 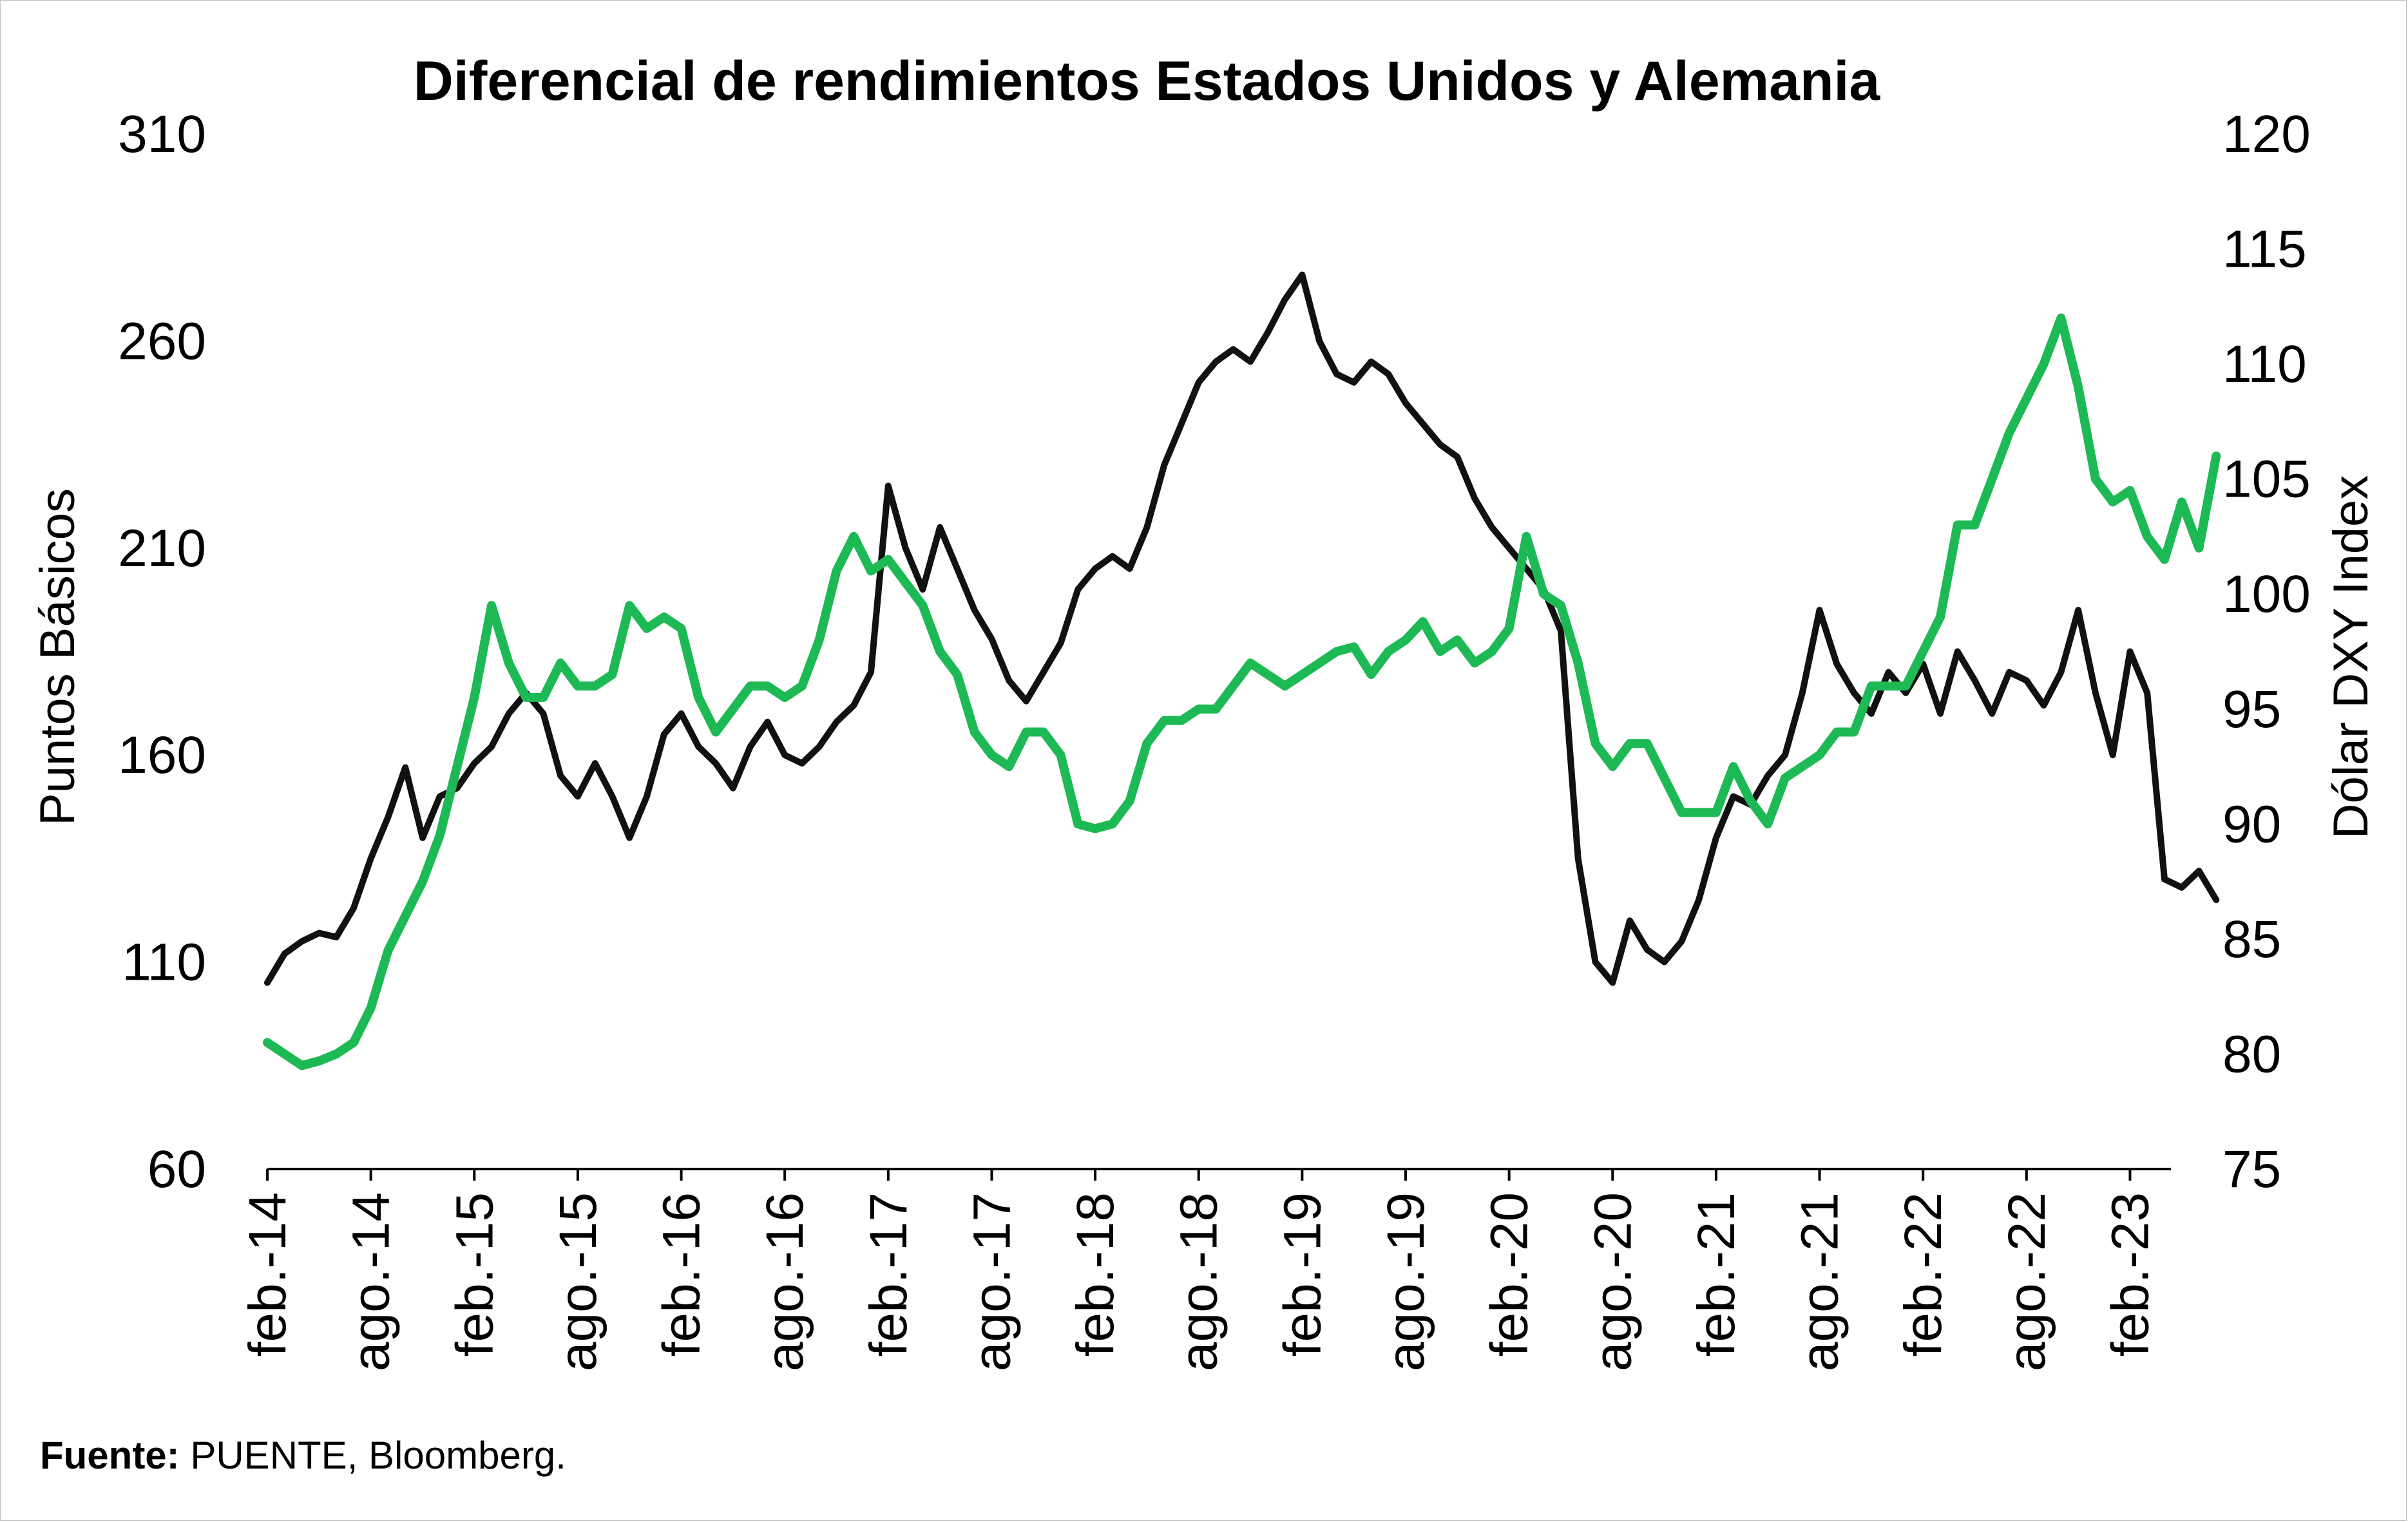 What do you see at coordinates (2266, 479) in the screenshot?
I see `y-right-tick-label: 105` at bounding box center [2266, 479].